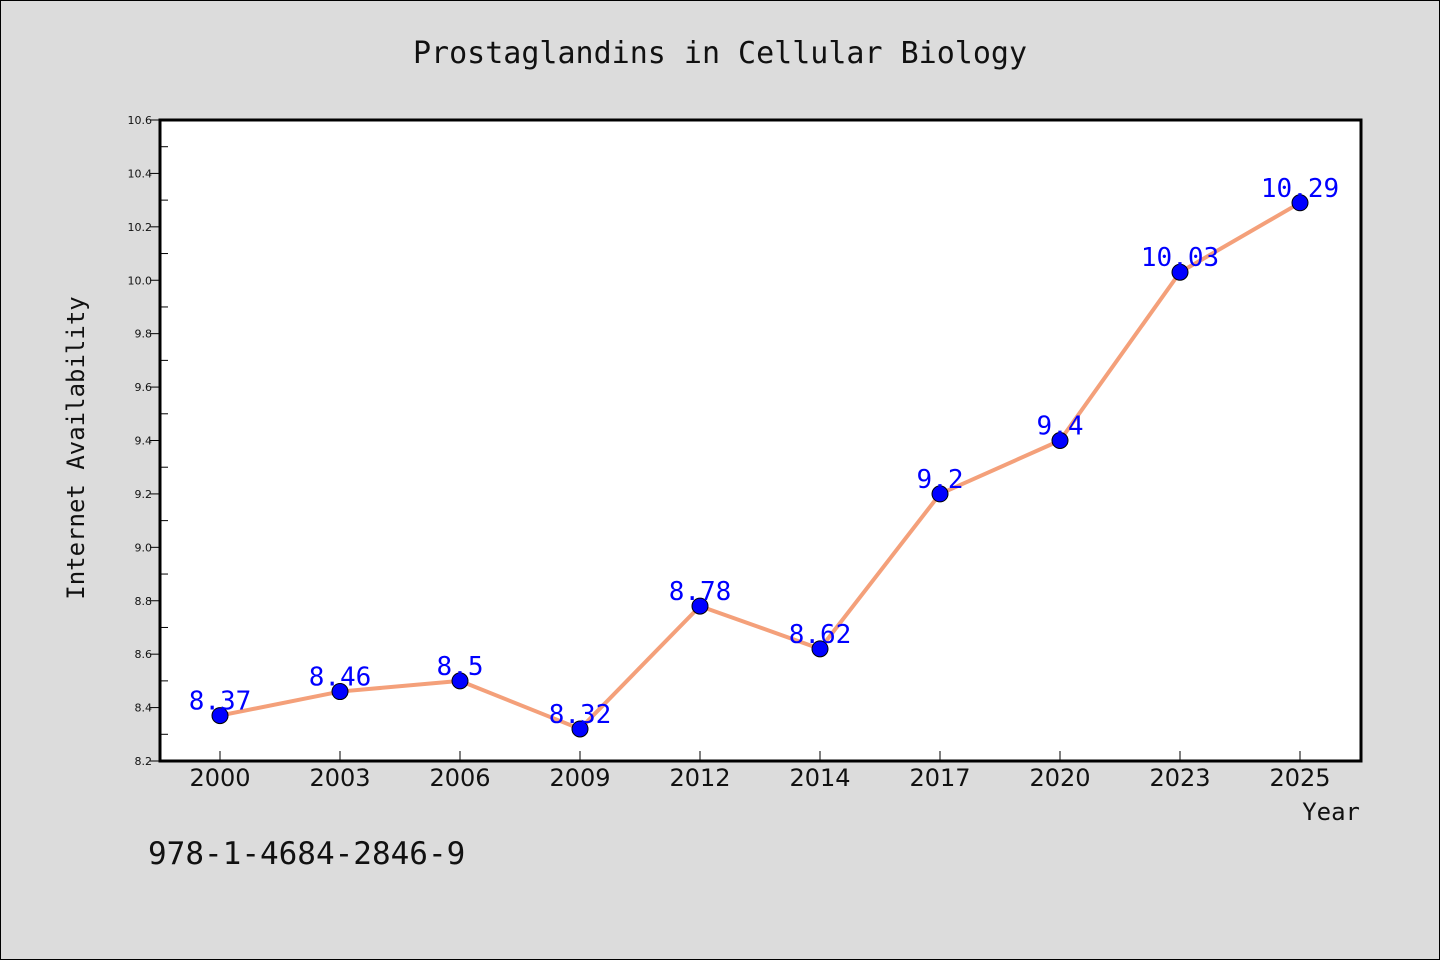 The image size is (1440, 960). Describe the element at coordinates (306, 854) in the screenshot. I see `isbn-text: 978-1-4684-2846-9` at that location.